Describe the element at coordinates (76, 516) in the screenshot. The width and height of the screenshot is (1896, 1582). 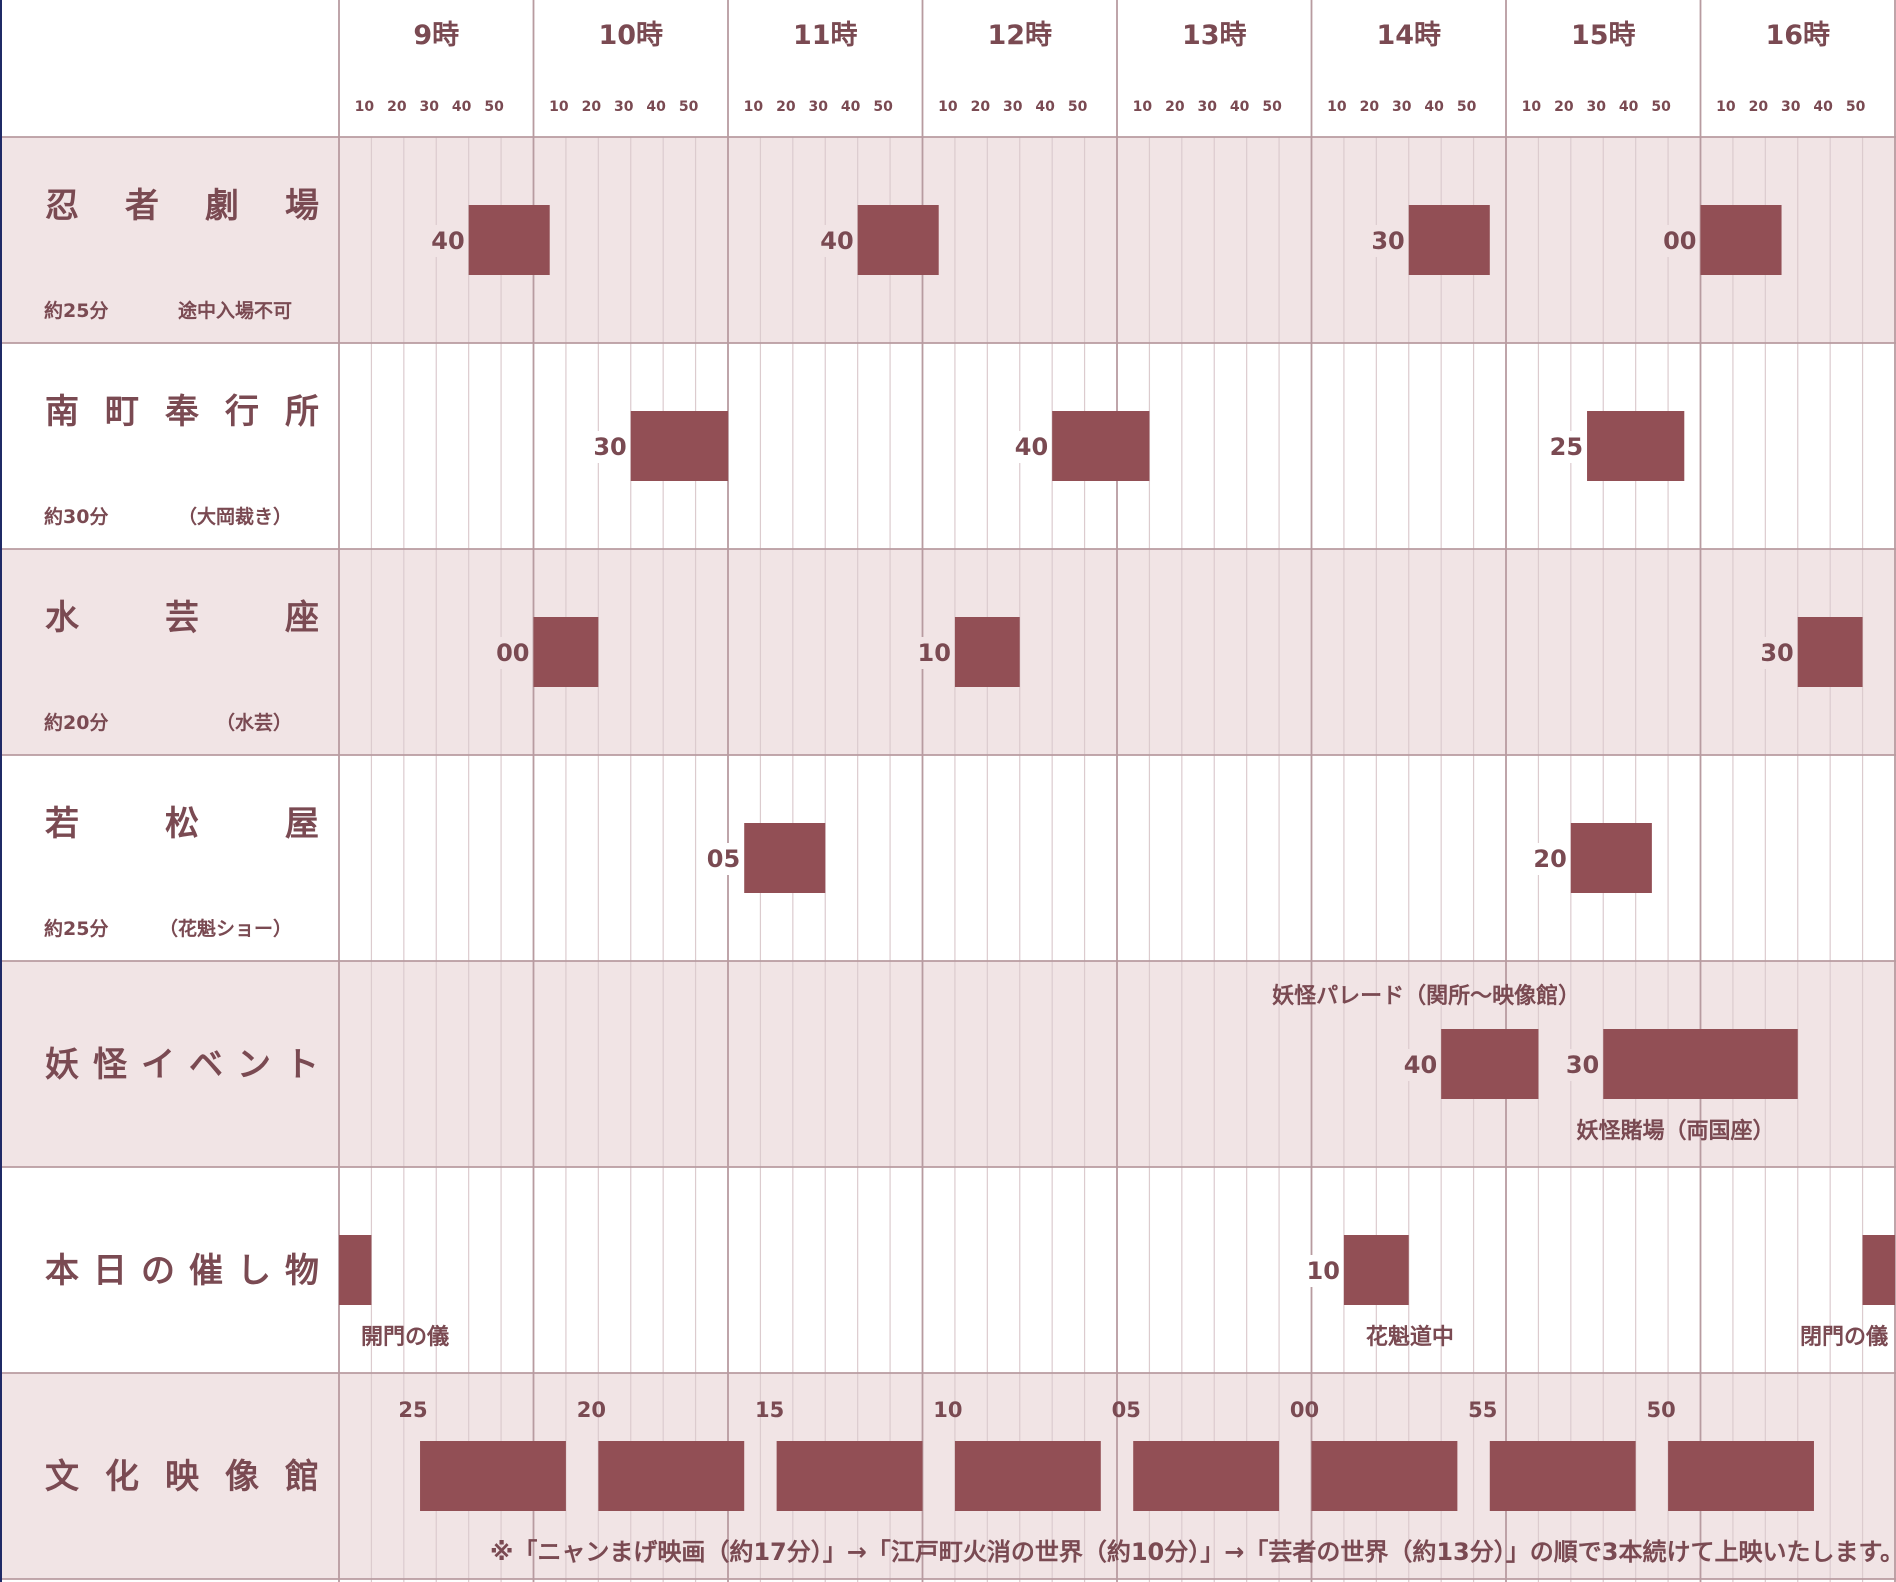
I see `venue-duration: 約30分` at that location.